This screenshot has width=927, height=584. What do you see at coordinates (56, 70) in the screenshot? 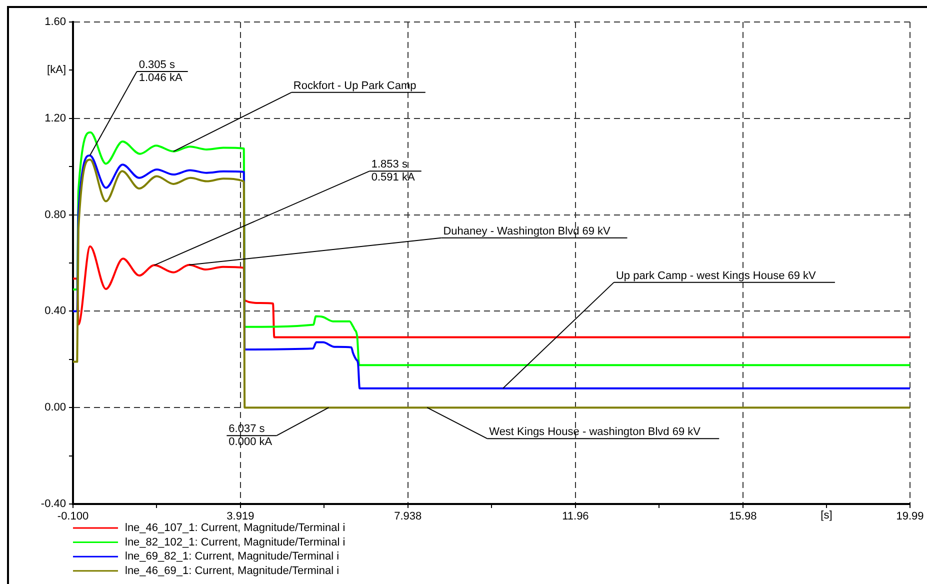
I see `y-axis-title: [kA]` at bounding box center [56, 70].